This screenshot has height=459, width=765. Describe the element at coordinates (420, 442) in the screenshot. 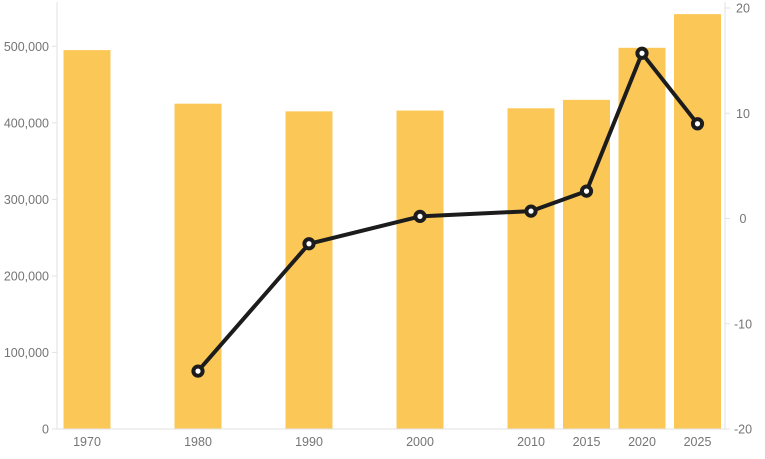

I see `x-axis-tick-label: 2000` at that location.